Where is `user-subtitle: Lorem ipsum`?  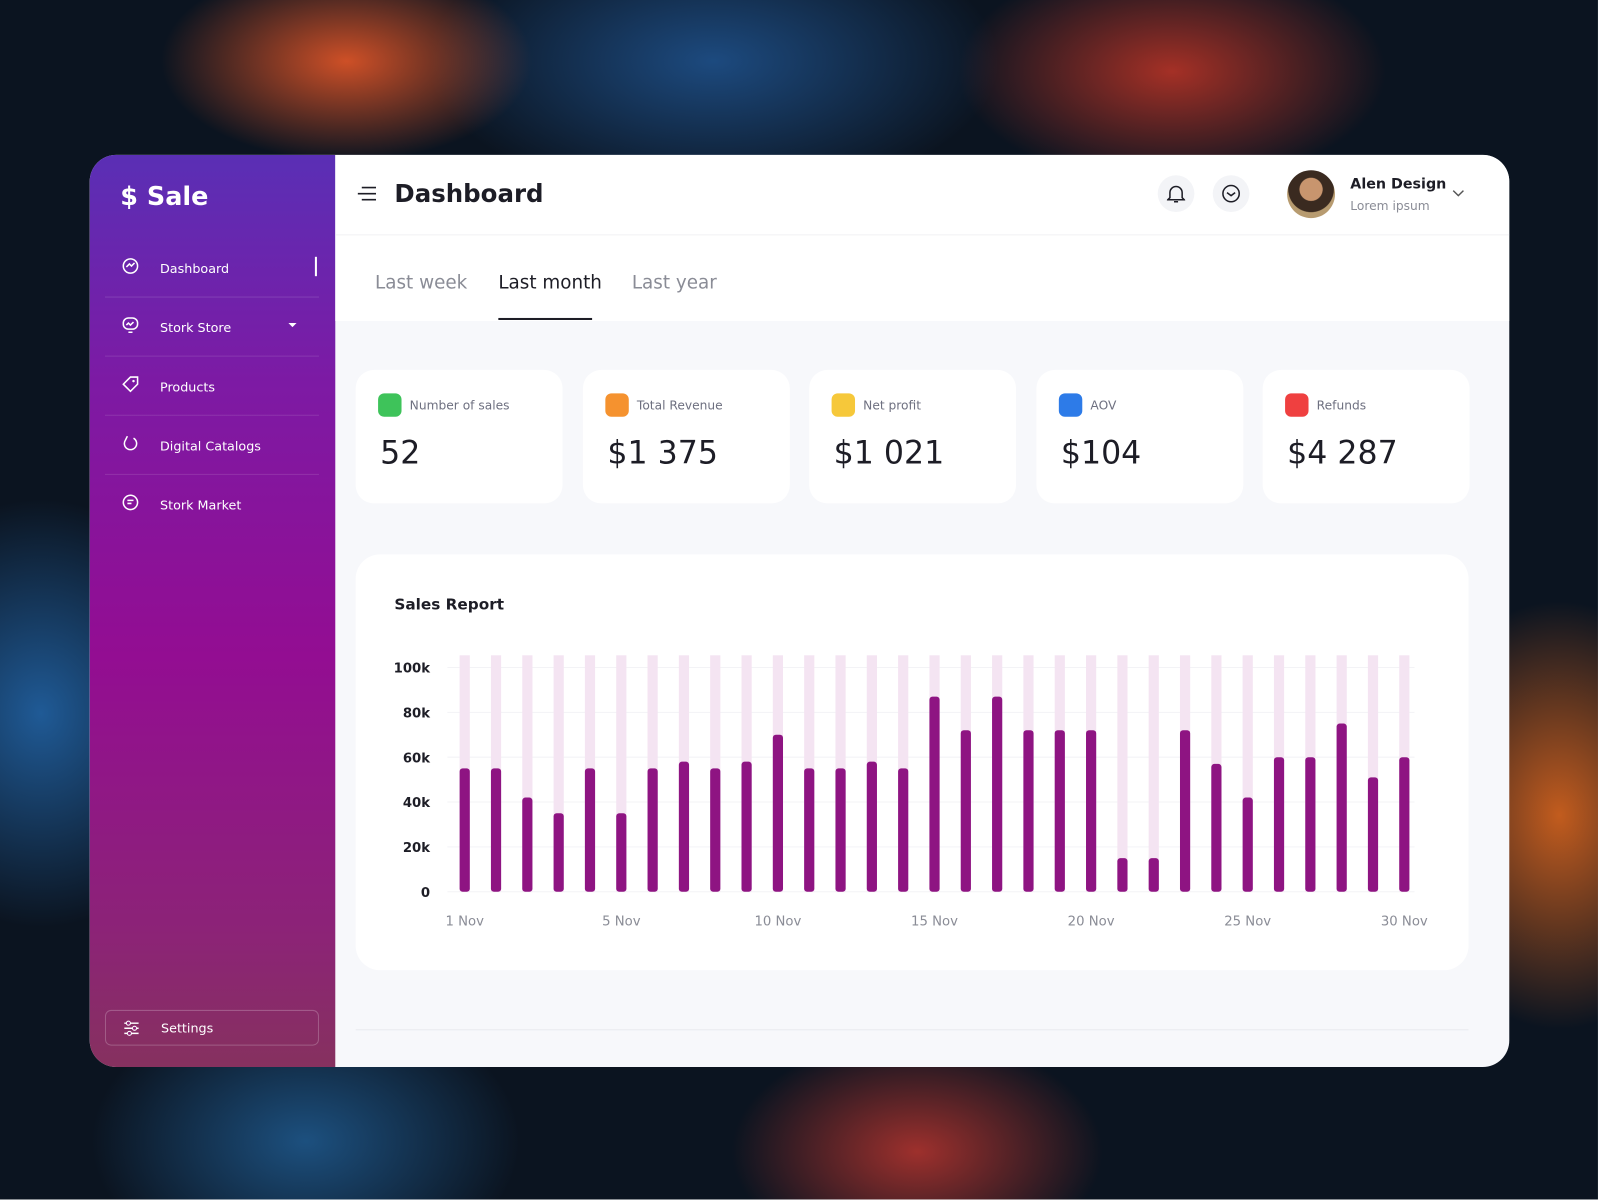 user-subtitle: Lorem ipsum is located at coordinates (1390, 205).